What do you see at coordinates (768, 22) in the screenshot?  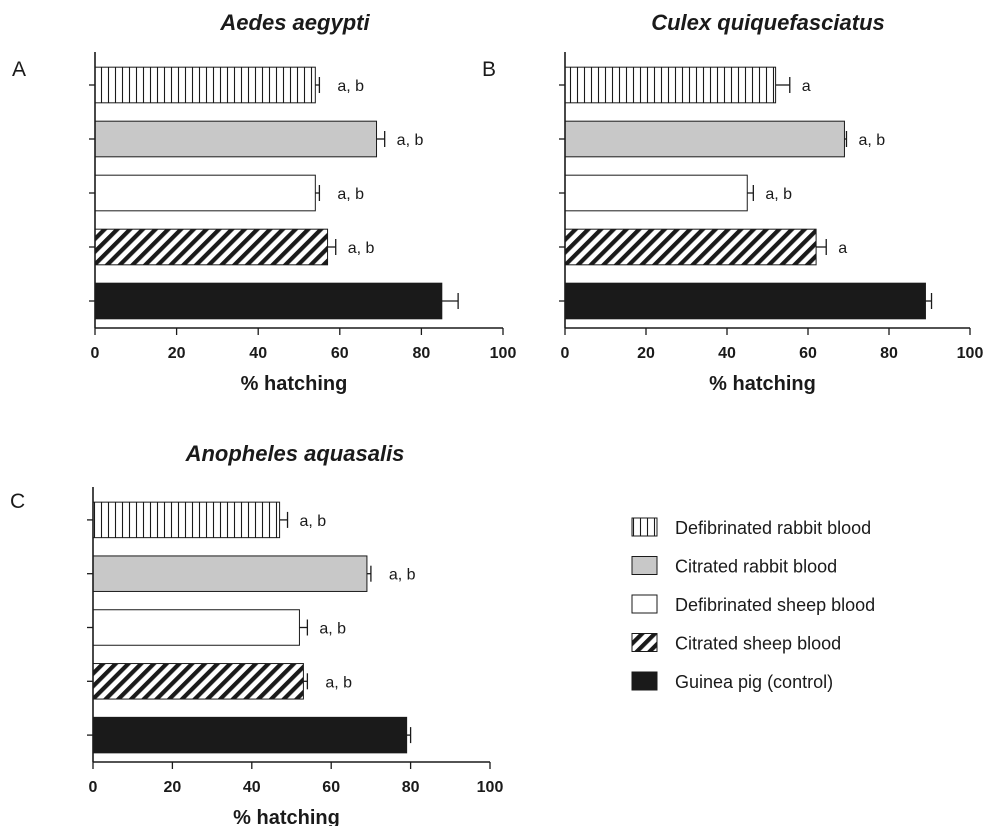 I see `panel-b-title: Culex quiquefasciatus` at bounding box center [768, 22].